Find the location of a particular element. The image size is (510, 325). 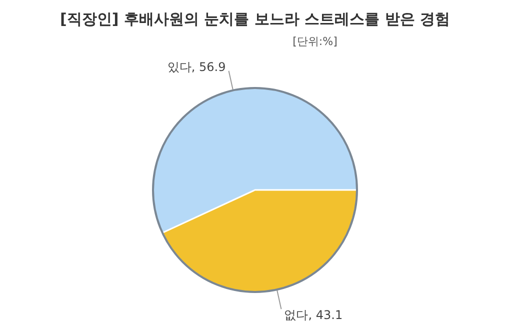

data-label: , 56.9 is located at coordinates (208, 67).